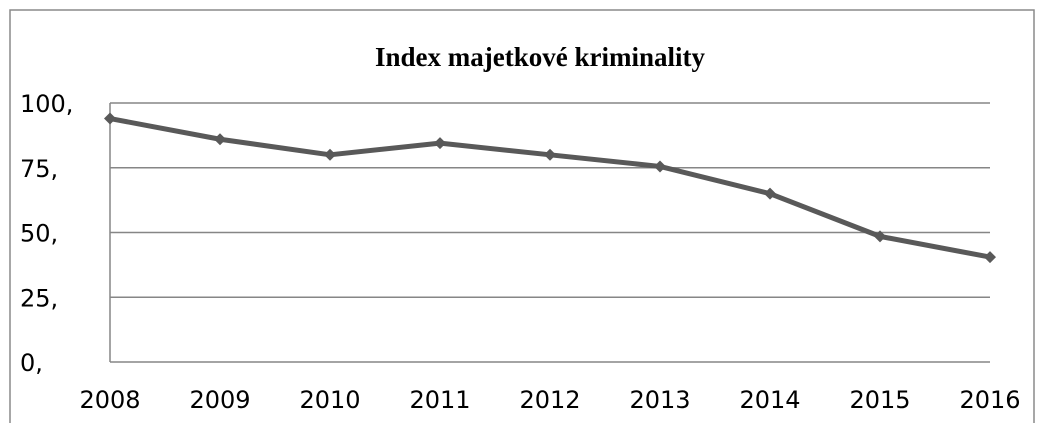  Describe the element at coordinates (439, 400) in the screenshot. I see `x-tick-label: 2011` at that location.